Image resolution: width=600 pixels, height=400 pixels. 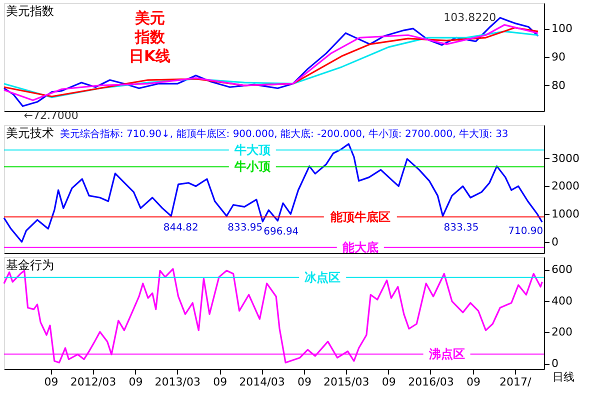 I want to click on y-tick-label: 90, so click(x=559, y=57).